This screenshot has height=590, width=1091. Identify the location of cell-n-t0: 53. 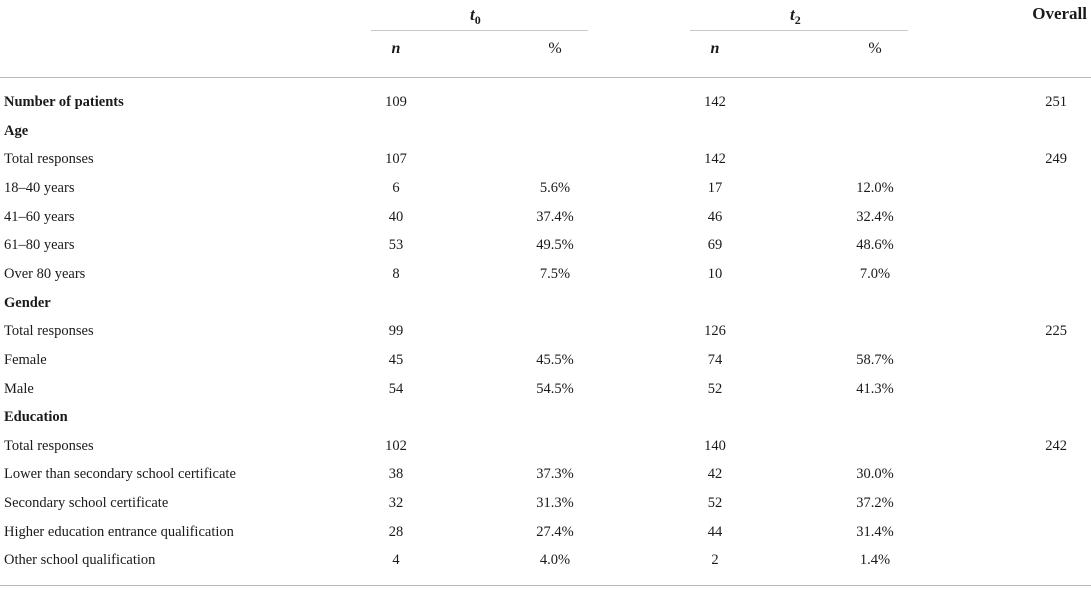
(396, 245).